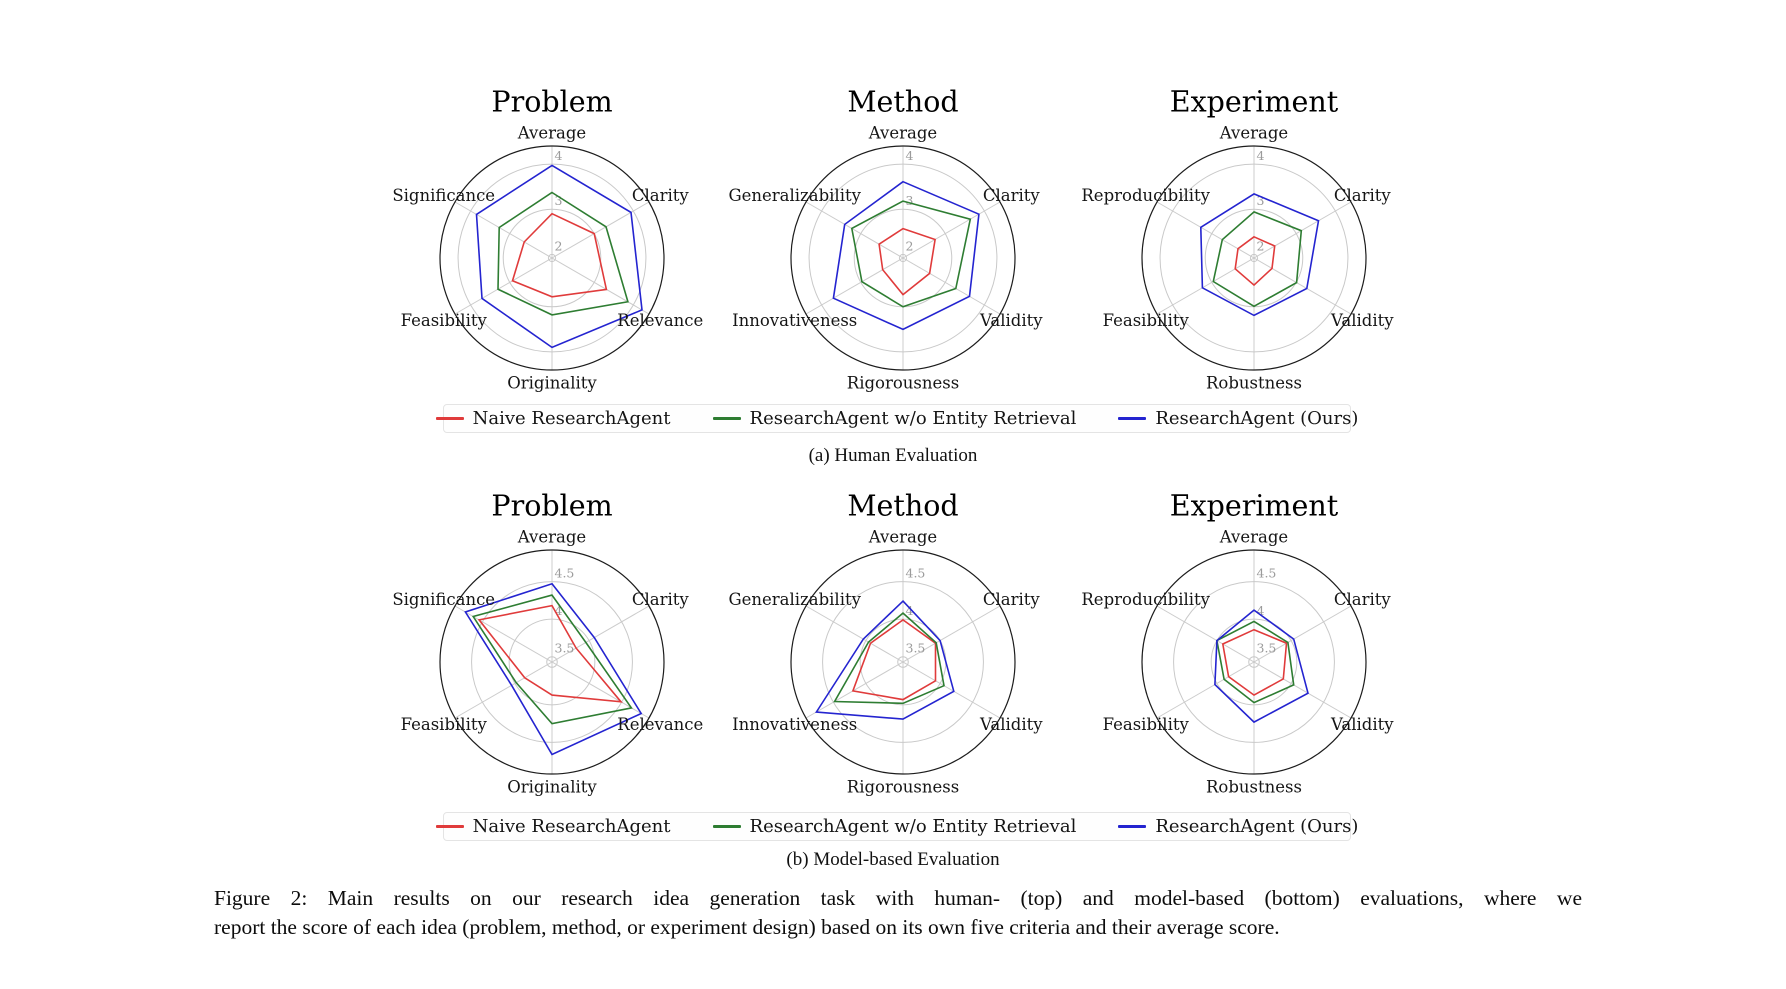  What do you see at coordinates (551, 102) in the screenshot?
I see `chart-title: Problem` at bounding box center [551, 102].